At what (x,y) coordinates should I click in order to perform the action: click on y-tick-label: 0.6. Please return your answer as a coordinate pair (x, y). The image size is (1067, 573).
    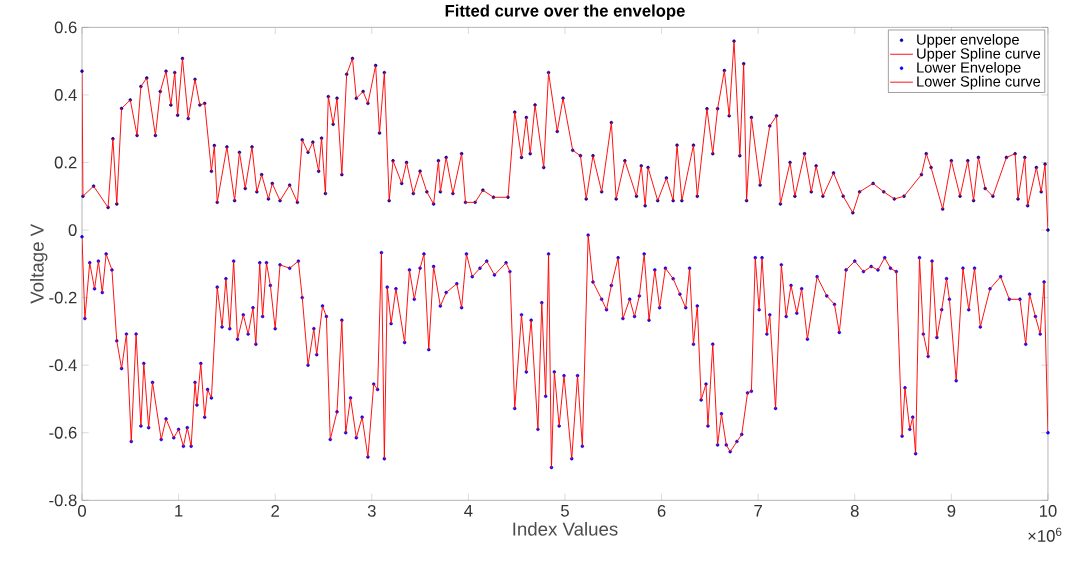
    Looking at the image, I should click on (65, 27).